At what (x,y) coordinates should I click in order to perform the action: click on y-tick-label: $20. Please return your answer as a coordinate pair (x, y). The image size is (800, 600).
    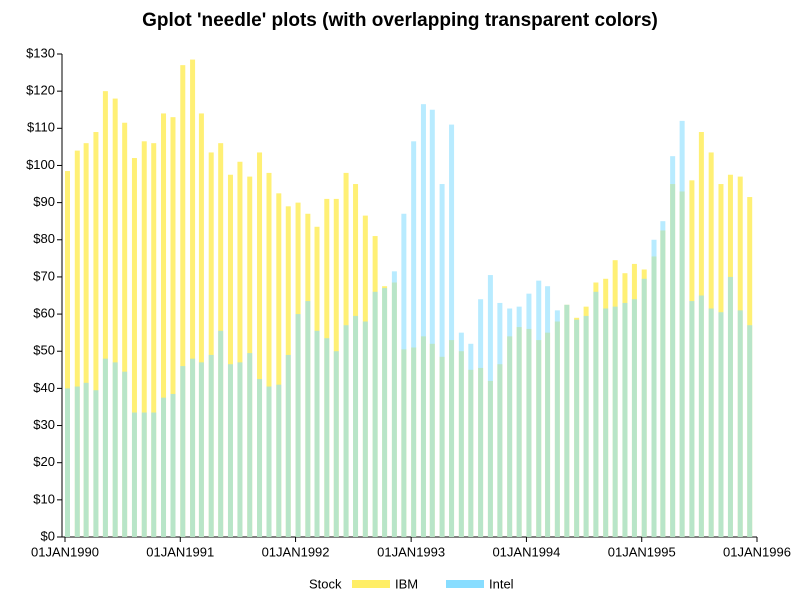
    Looking at the image, I should click on (44, 461).